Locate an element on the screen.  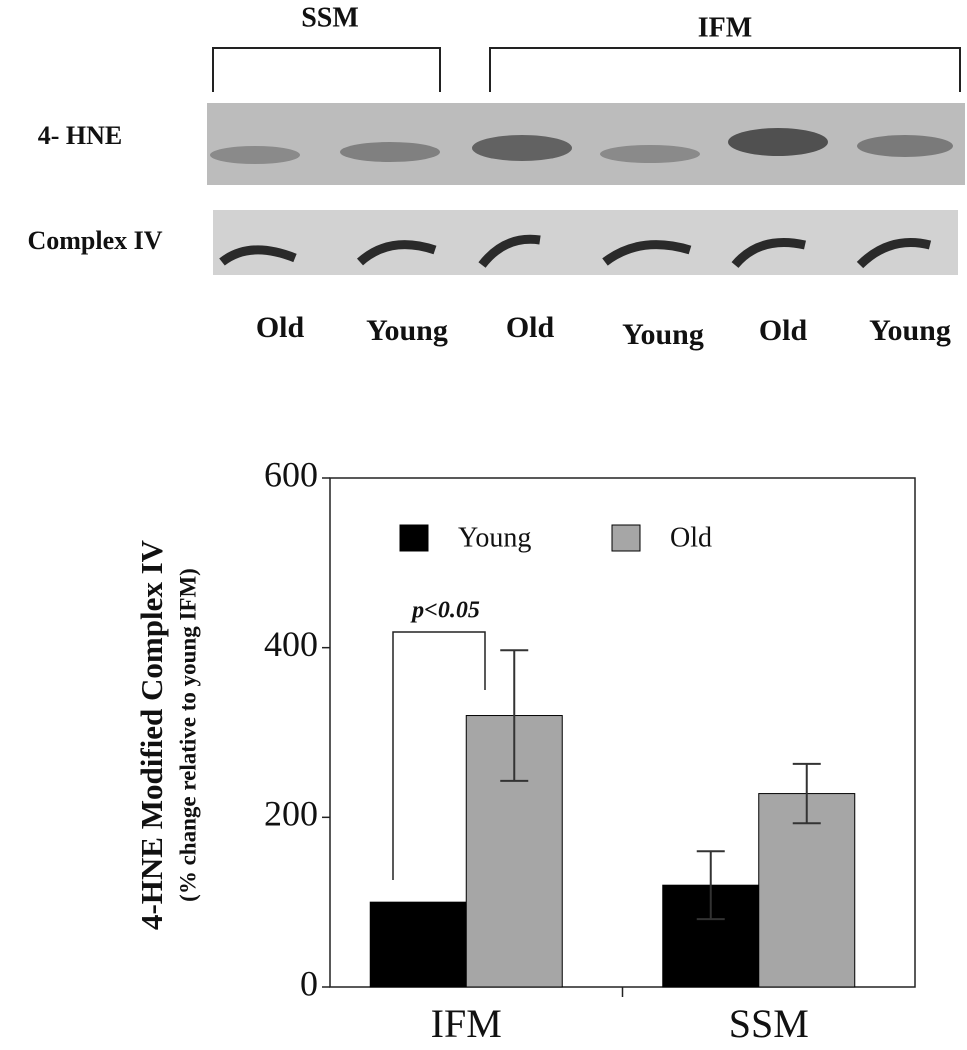
annotation: p<0.05 is located at coordinates (445, 611).